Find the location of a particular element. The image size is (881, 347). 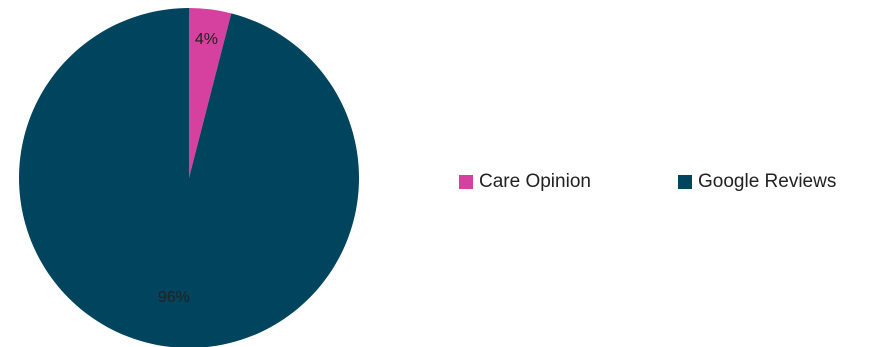

data-label-care-opinion: 4% is located at coordinates (206, 39).